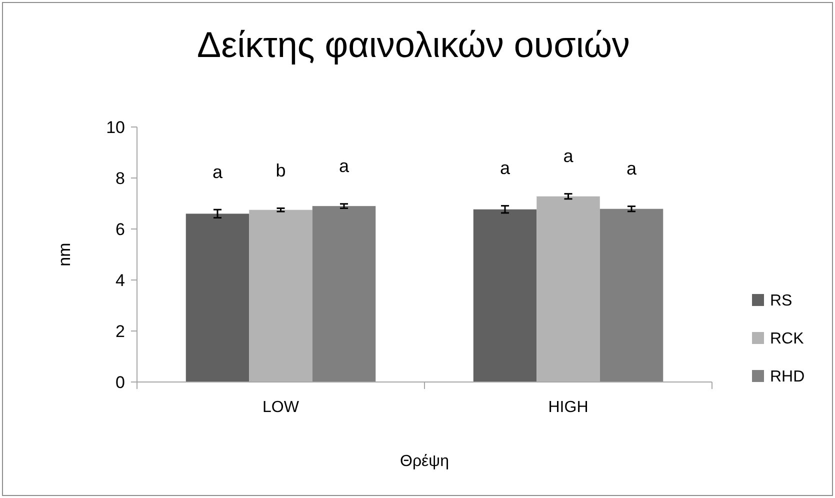  Describe the element at coordinates (424, 461) in the screenshot. I see `x-axis-title: Θρέψη` at that location.